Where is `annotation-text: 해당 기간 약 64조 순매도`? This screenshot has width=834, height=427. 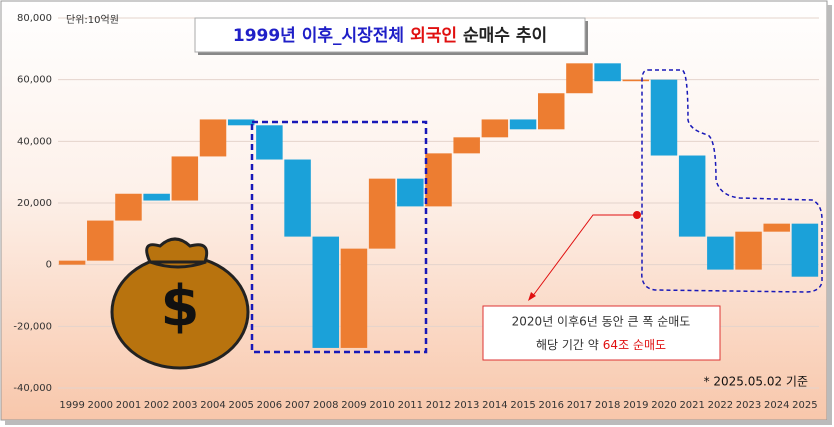 annotation-text: 해당 기간 약 64조 순매도 is located at coordinates (601, 344).